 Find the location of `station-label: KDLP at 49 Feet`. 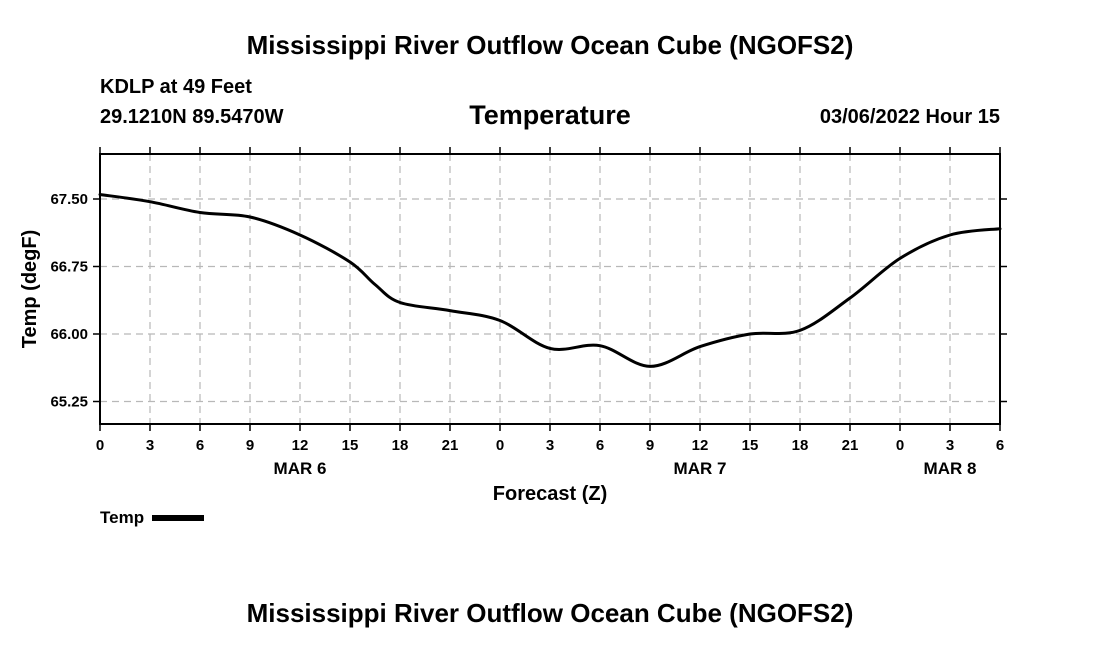

station-label: KDLP at 49 Feet is located at coordinates (176, 87).